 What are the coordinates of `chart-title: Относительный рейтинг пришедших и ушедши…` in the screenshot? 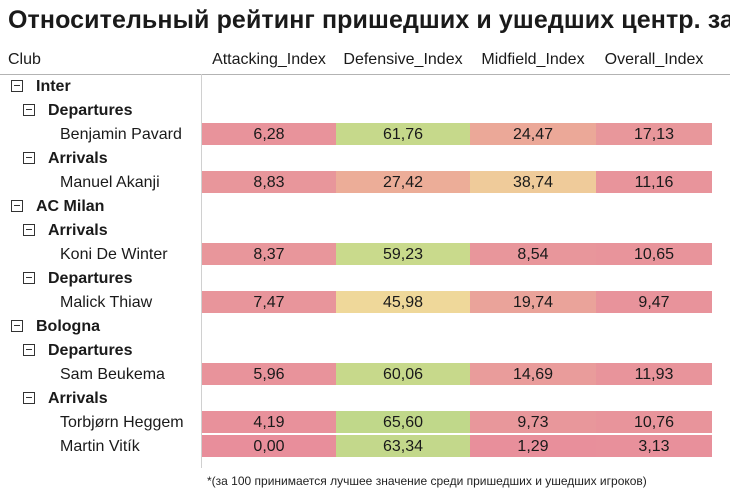 It's located at (369, 20).